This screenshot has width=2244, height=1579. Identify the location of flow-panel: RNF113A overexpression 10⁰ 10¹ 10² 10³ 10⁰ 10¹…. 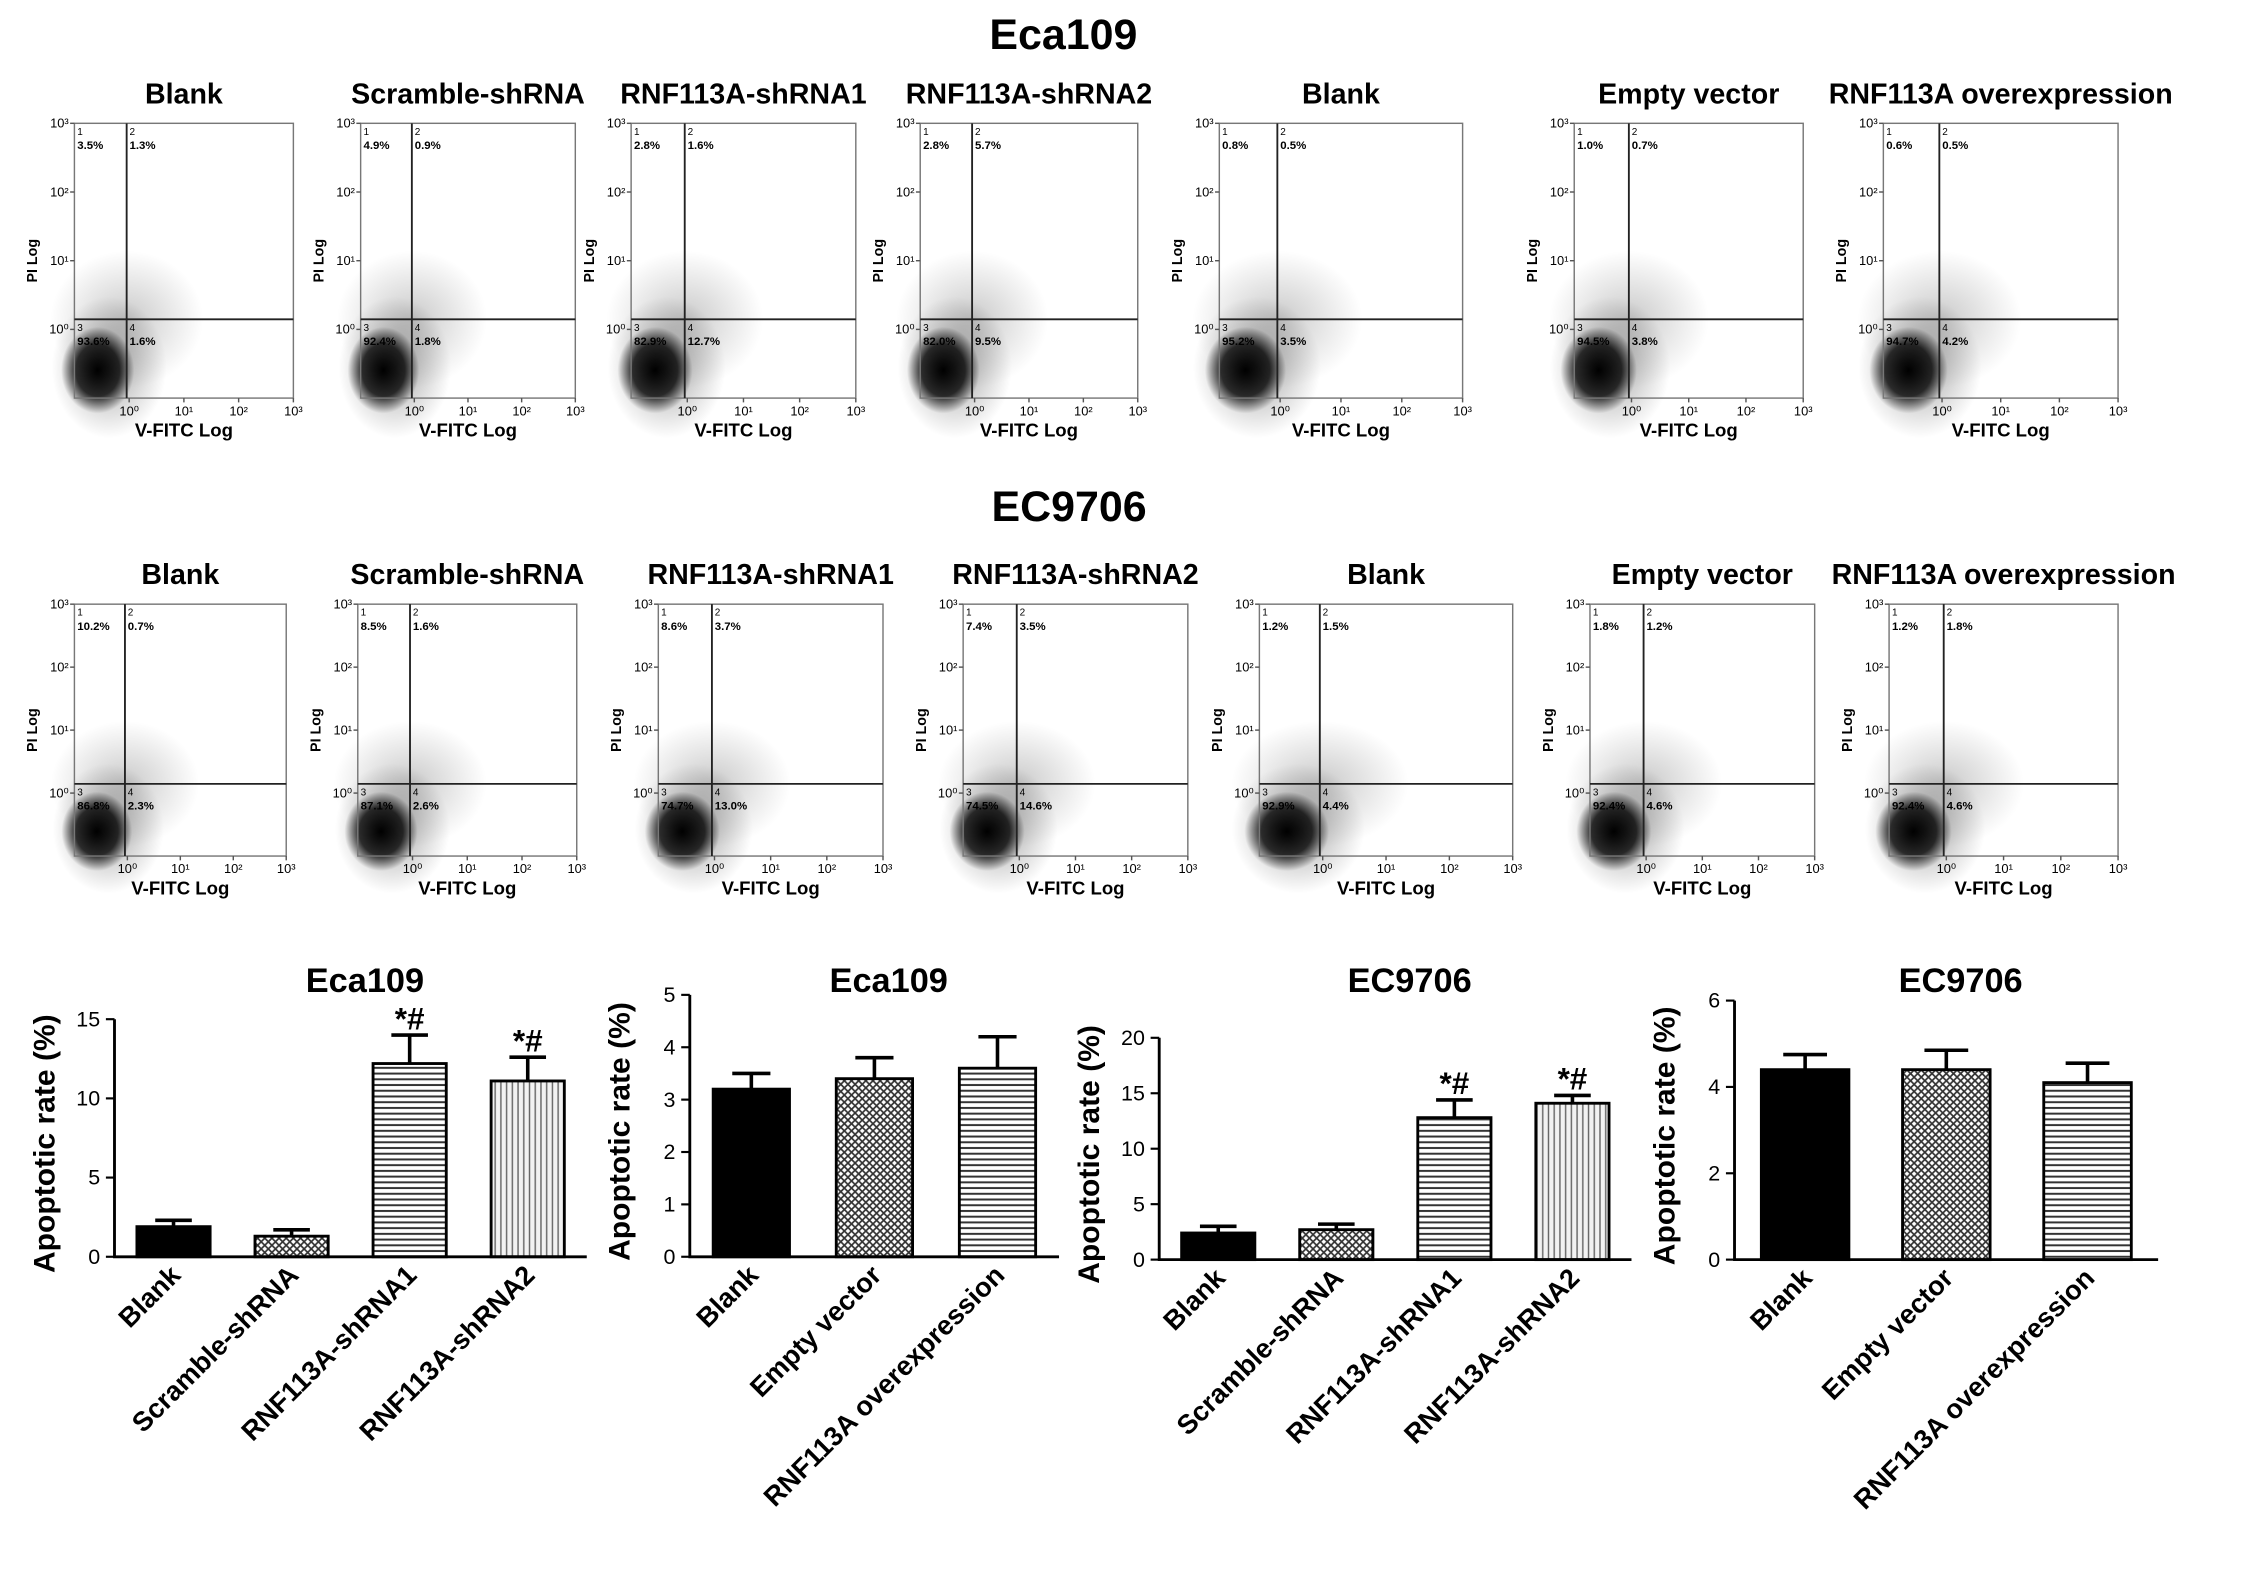
(2004, 729).